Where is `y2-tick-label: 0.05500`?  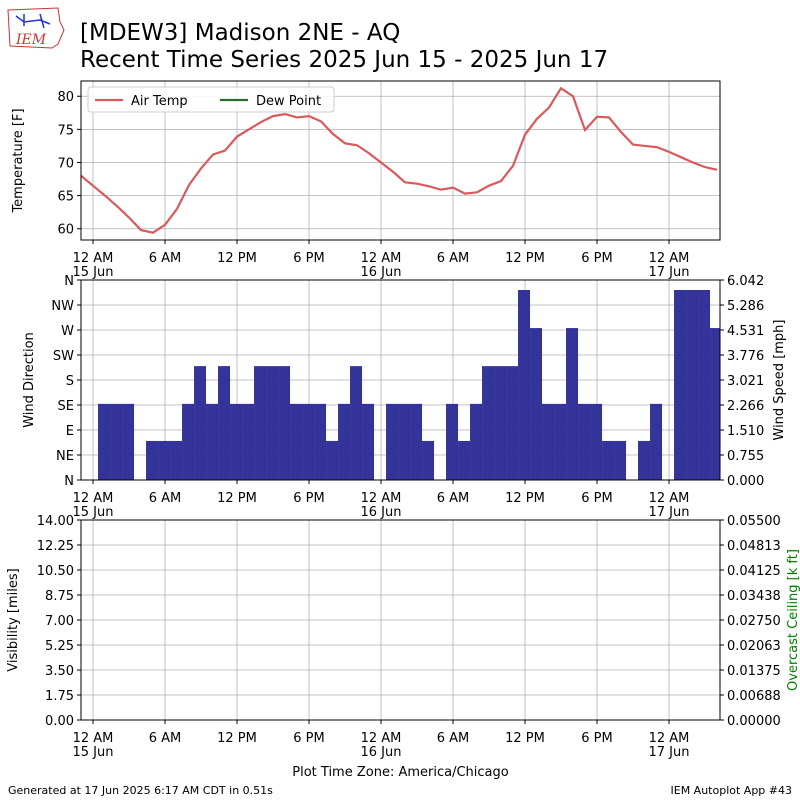
y2-tick-label: 0.05500 is located at coordinates (754, 521).